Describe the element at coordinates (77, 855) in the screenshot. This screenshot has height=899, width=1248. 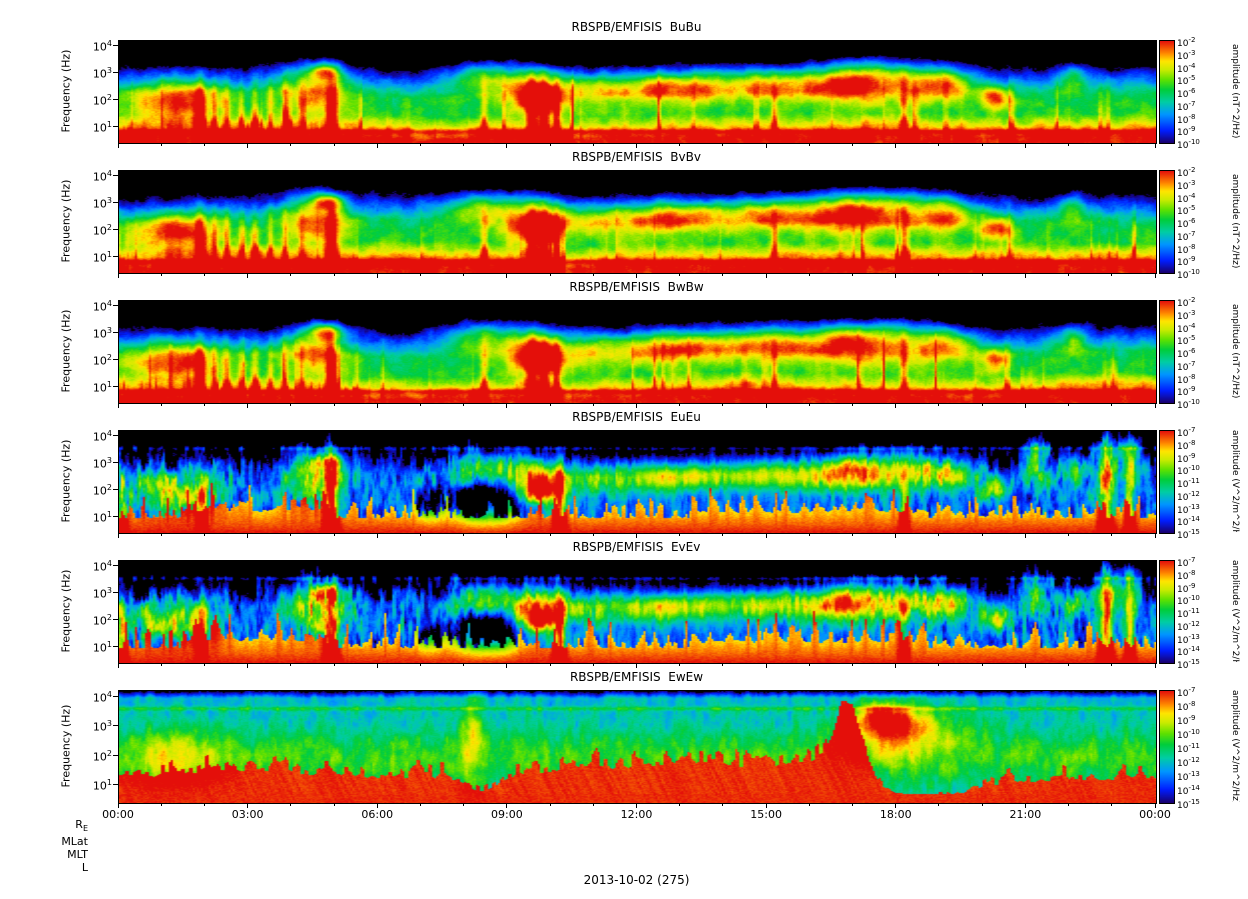
I see `orbit-row-label: MLT` at that location.